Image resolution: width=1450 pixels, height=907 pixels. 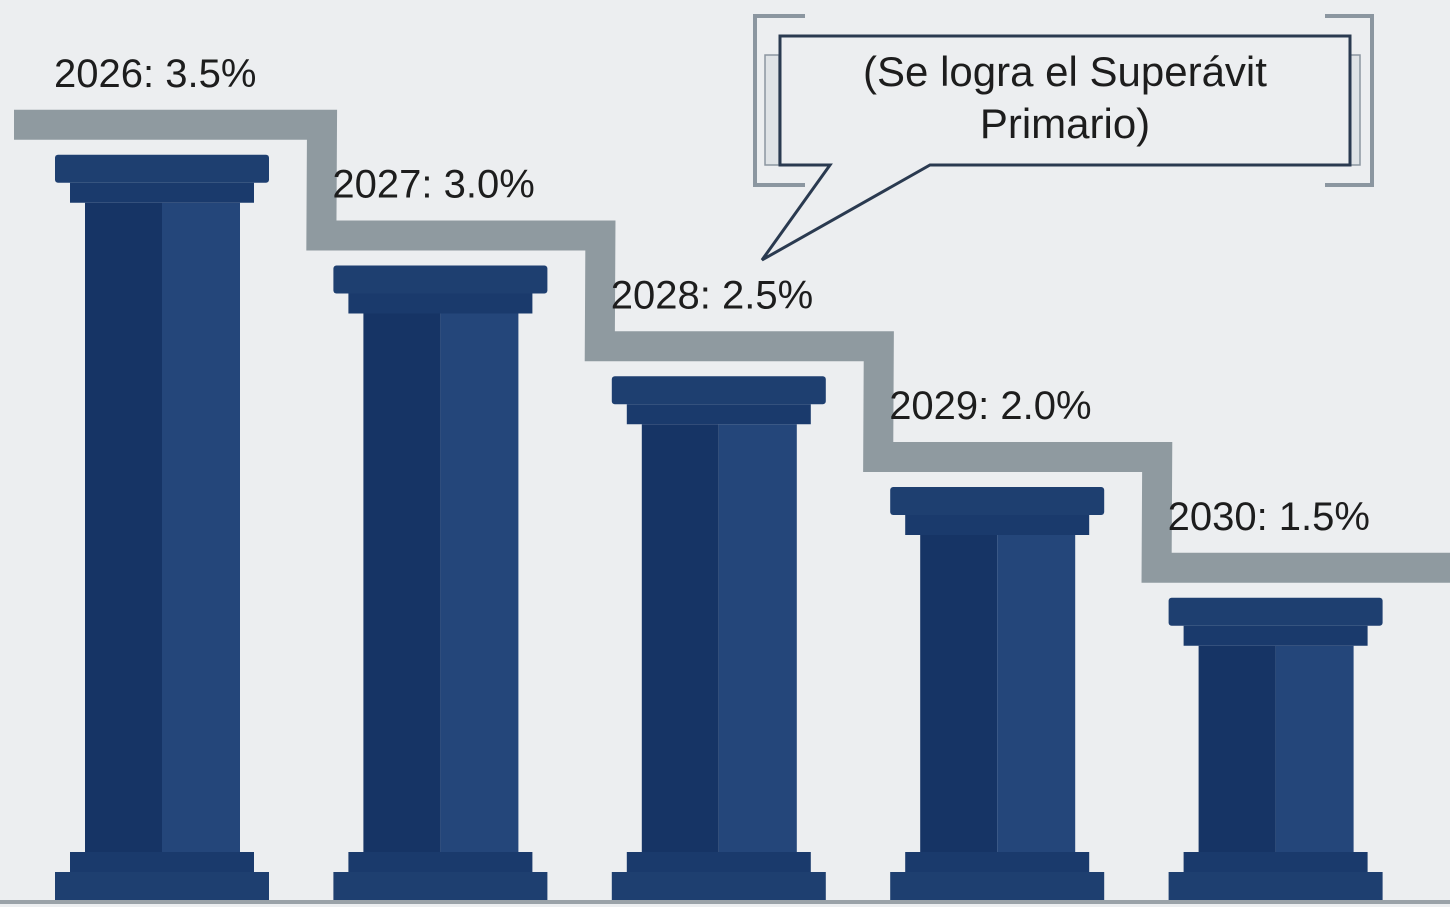 What do you see at coordinates (712, 295) in the screenshot?
I see `value-label: 2028: 2.5%` at bounding box center [712, 295].